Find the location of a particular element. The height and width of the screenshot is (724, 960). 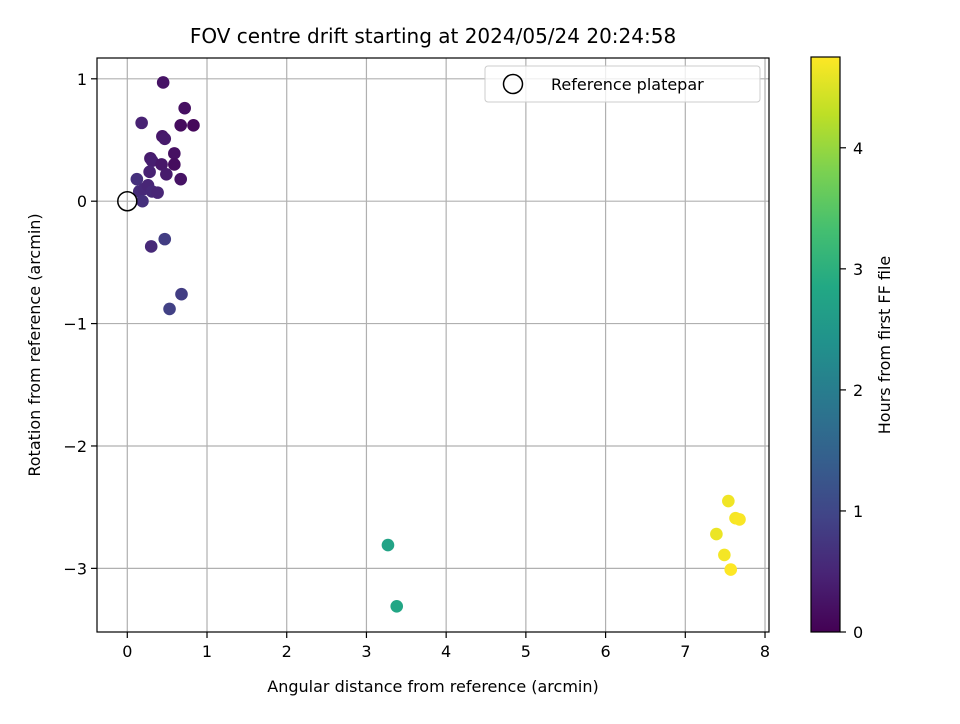

y-tick-label: 0 is located at coordinates (82, 201).